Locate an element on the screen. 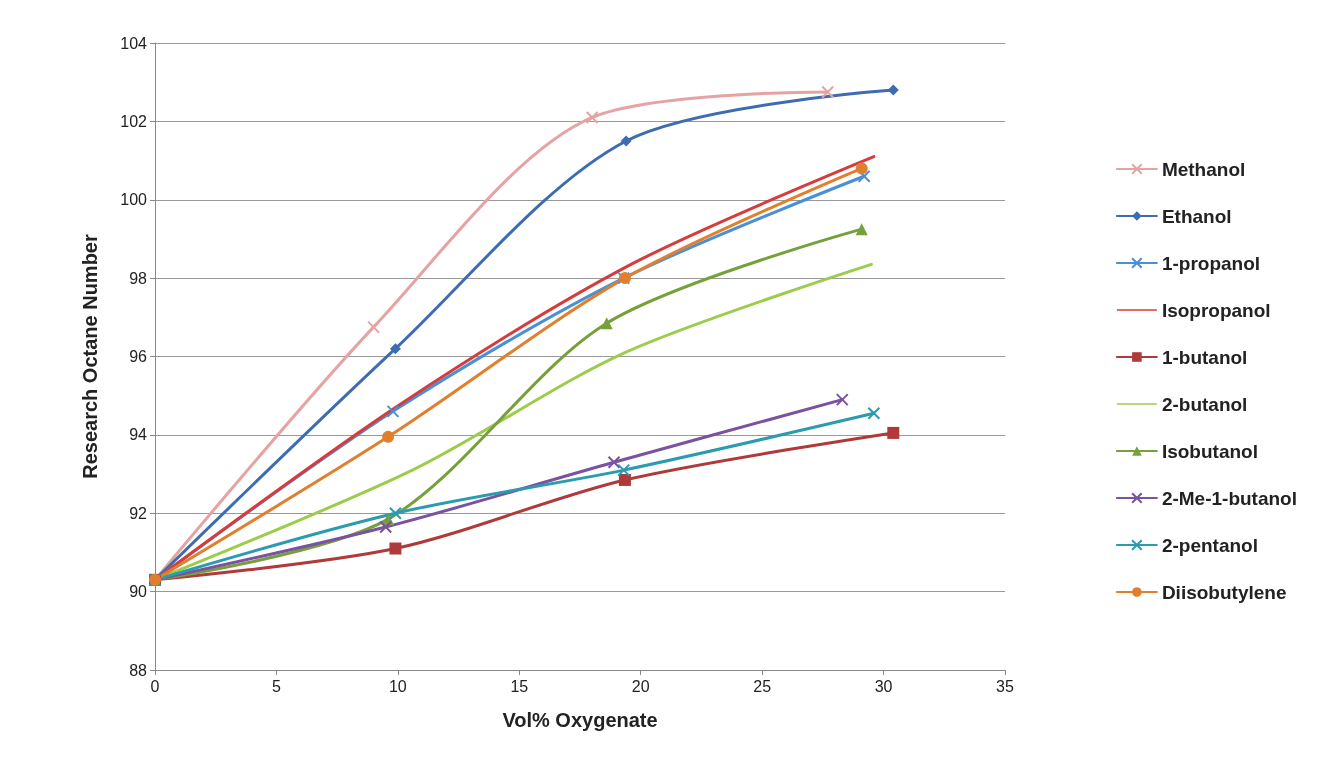 Image resolution: width=1322 pixels, height=761 pixels. x-tick-label: 35 is located at coordinates (1005, 686).